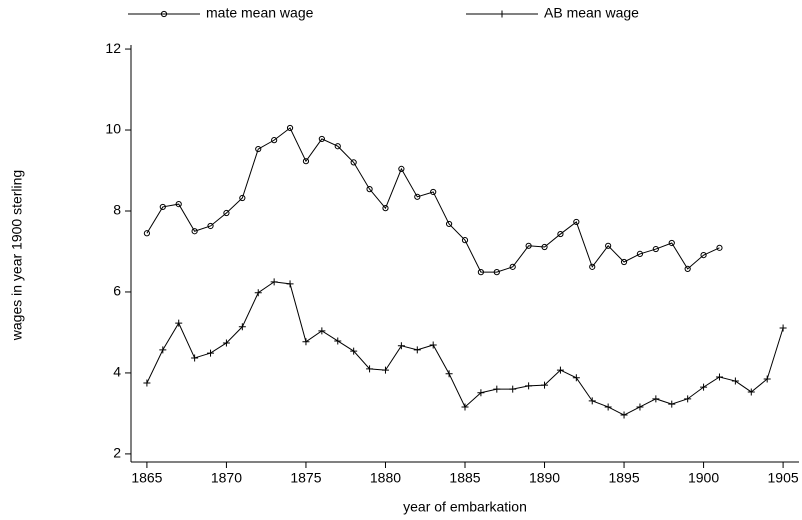  Describe the element at coordinates (146, 478) in the screenshot. I see `x-tick-label: 1865` at that location.